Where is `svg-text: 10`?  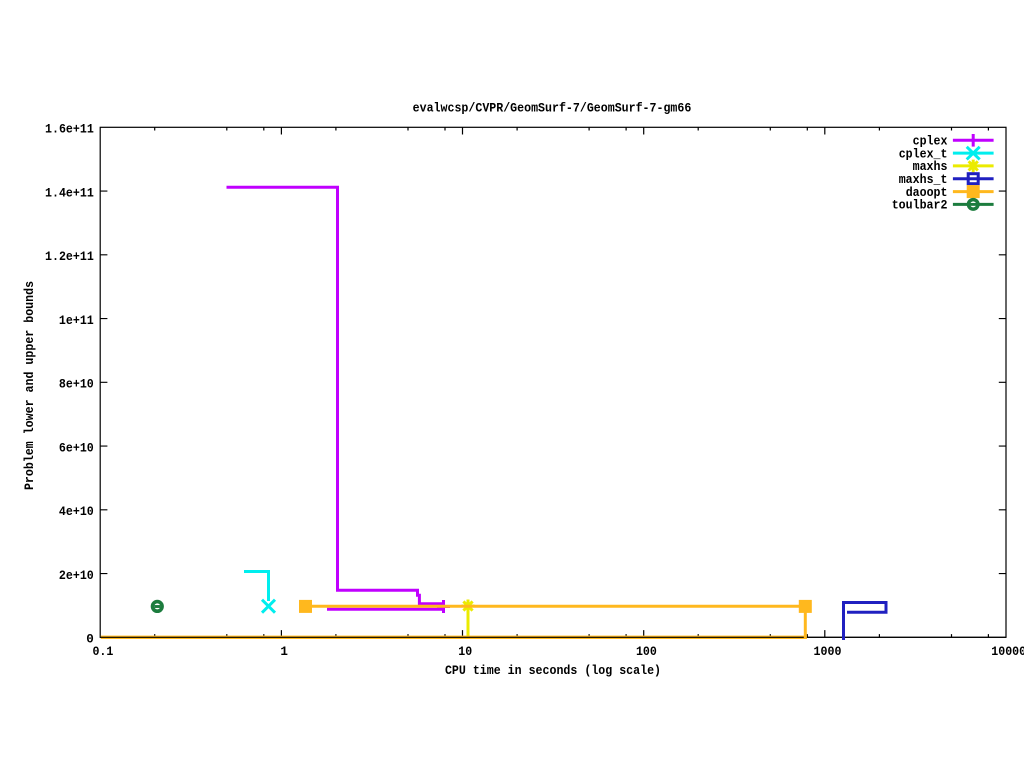 svg-text: 10 is located at coordinates (465, 652).